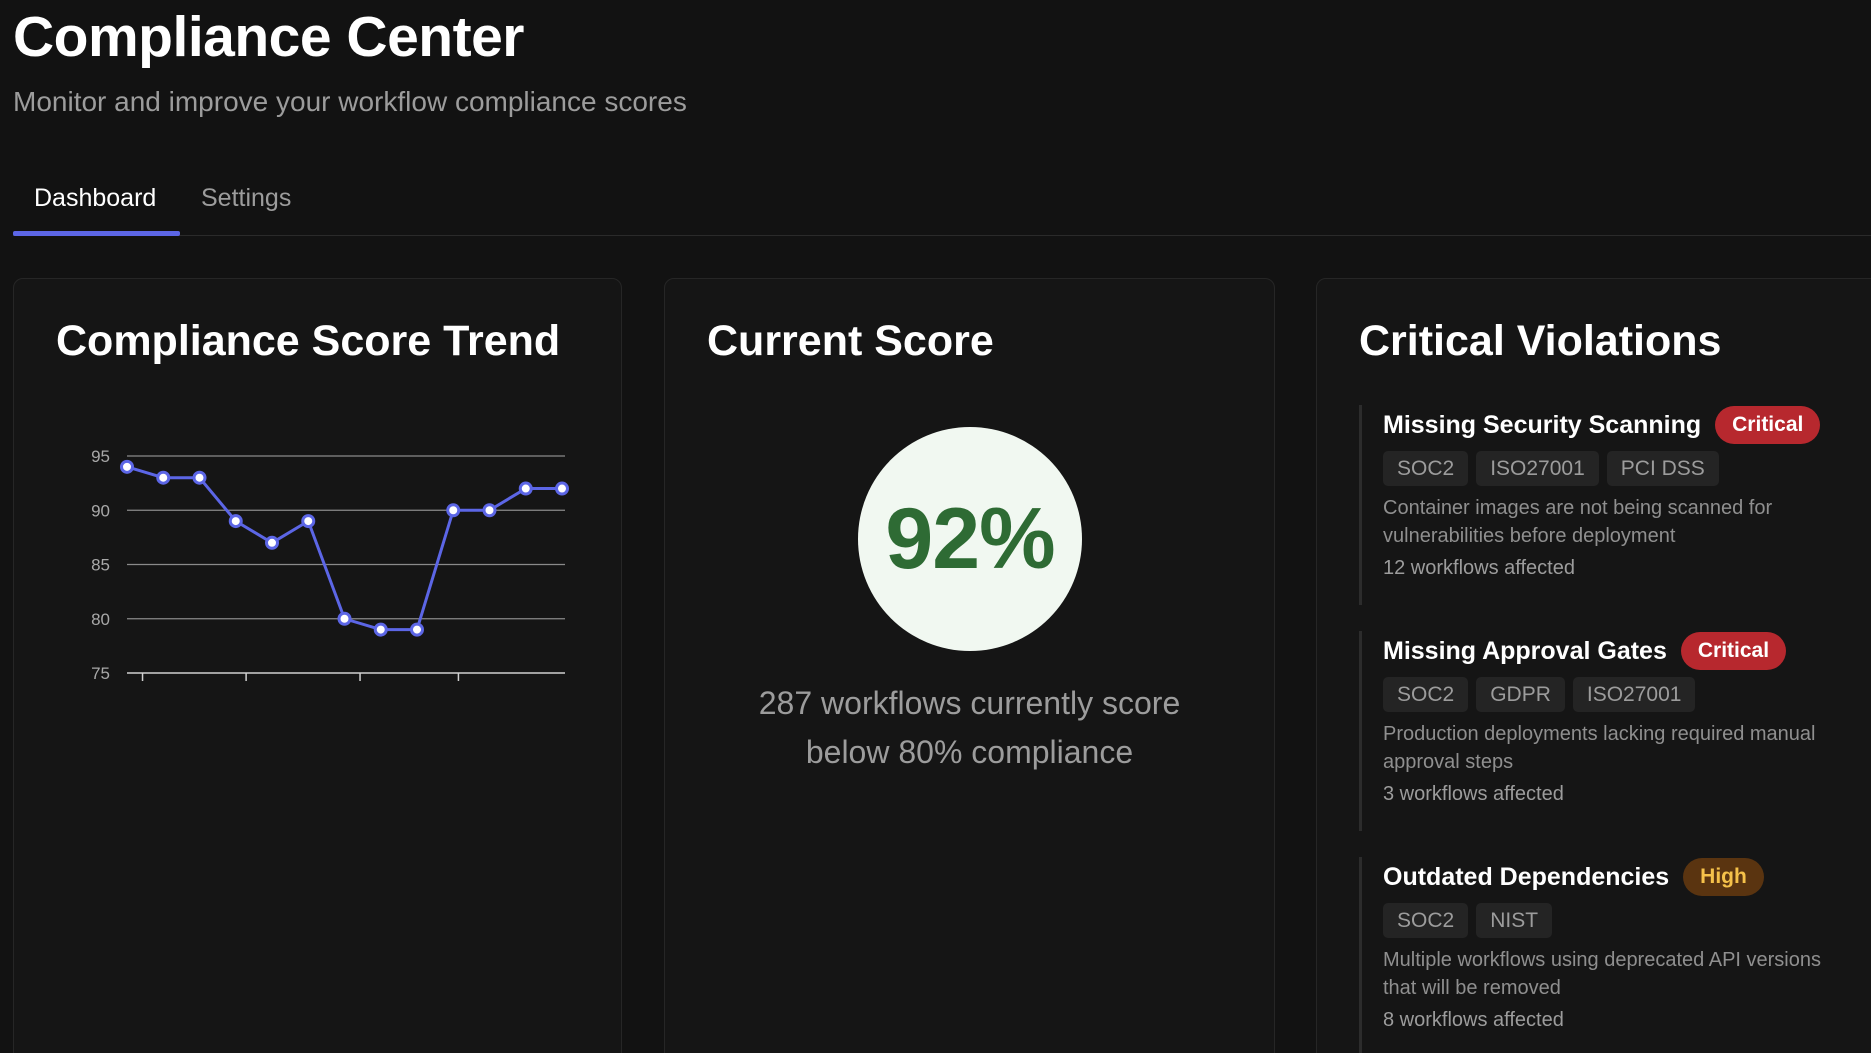 This screenshot has width=1871, height=1053. What do you see at coordinates (1526, 876) in the screenshot?
I see `violation-title: Outdated Dependencies` at bounding box center [1526, 876].